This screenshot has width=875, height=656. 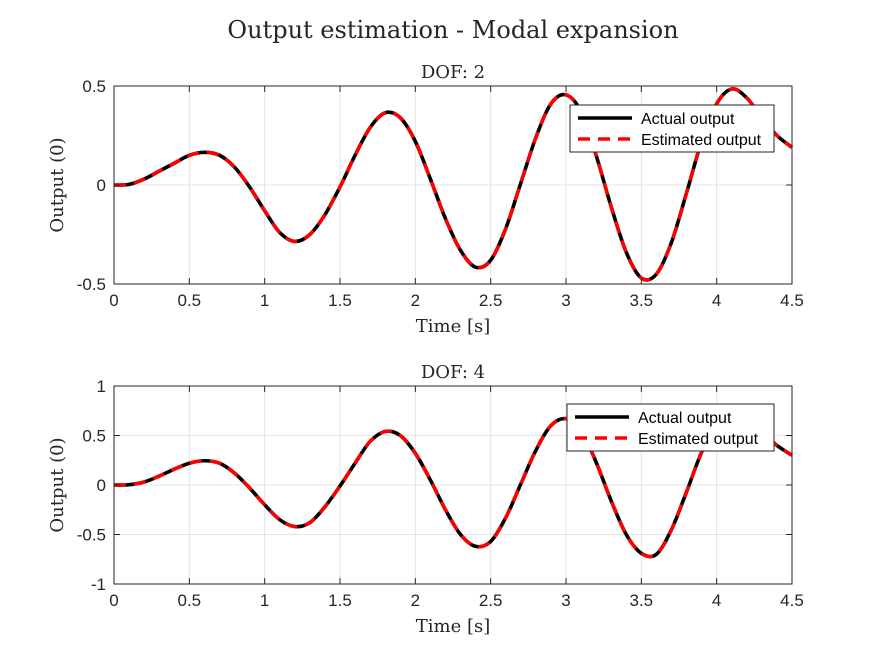 What do you see at coordinates (98, 584) in the screenshot?
I see `y-tick-label: -1` at bounding box center [98, 584].